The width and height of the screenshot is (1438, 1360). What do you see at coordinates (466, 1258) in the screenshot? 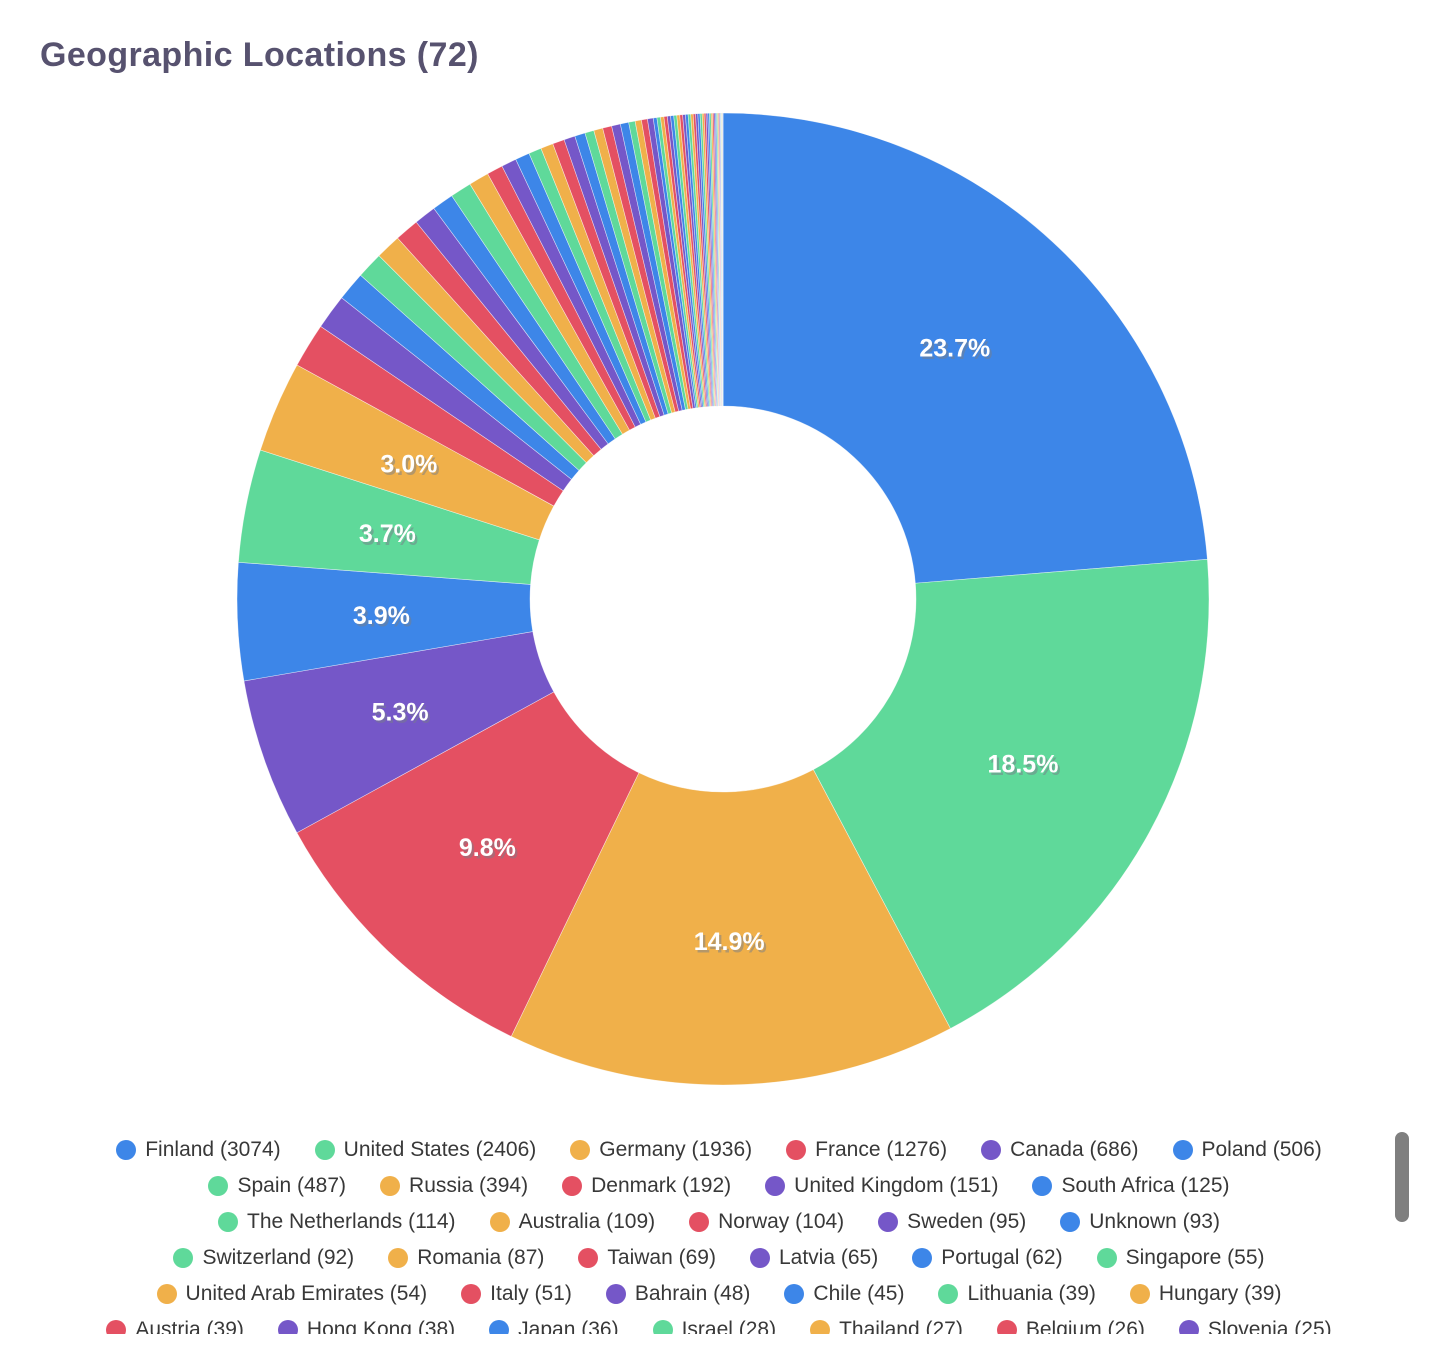
I see `legend-item-romania: Romania (87)` at bounding box center [466, 1258].